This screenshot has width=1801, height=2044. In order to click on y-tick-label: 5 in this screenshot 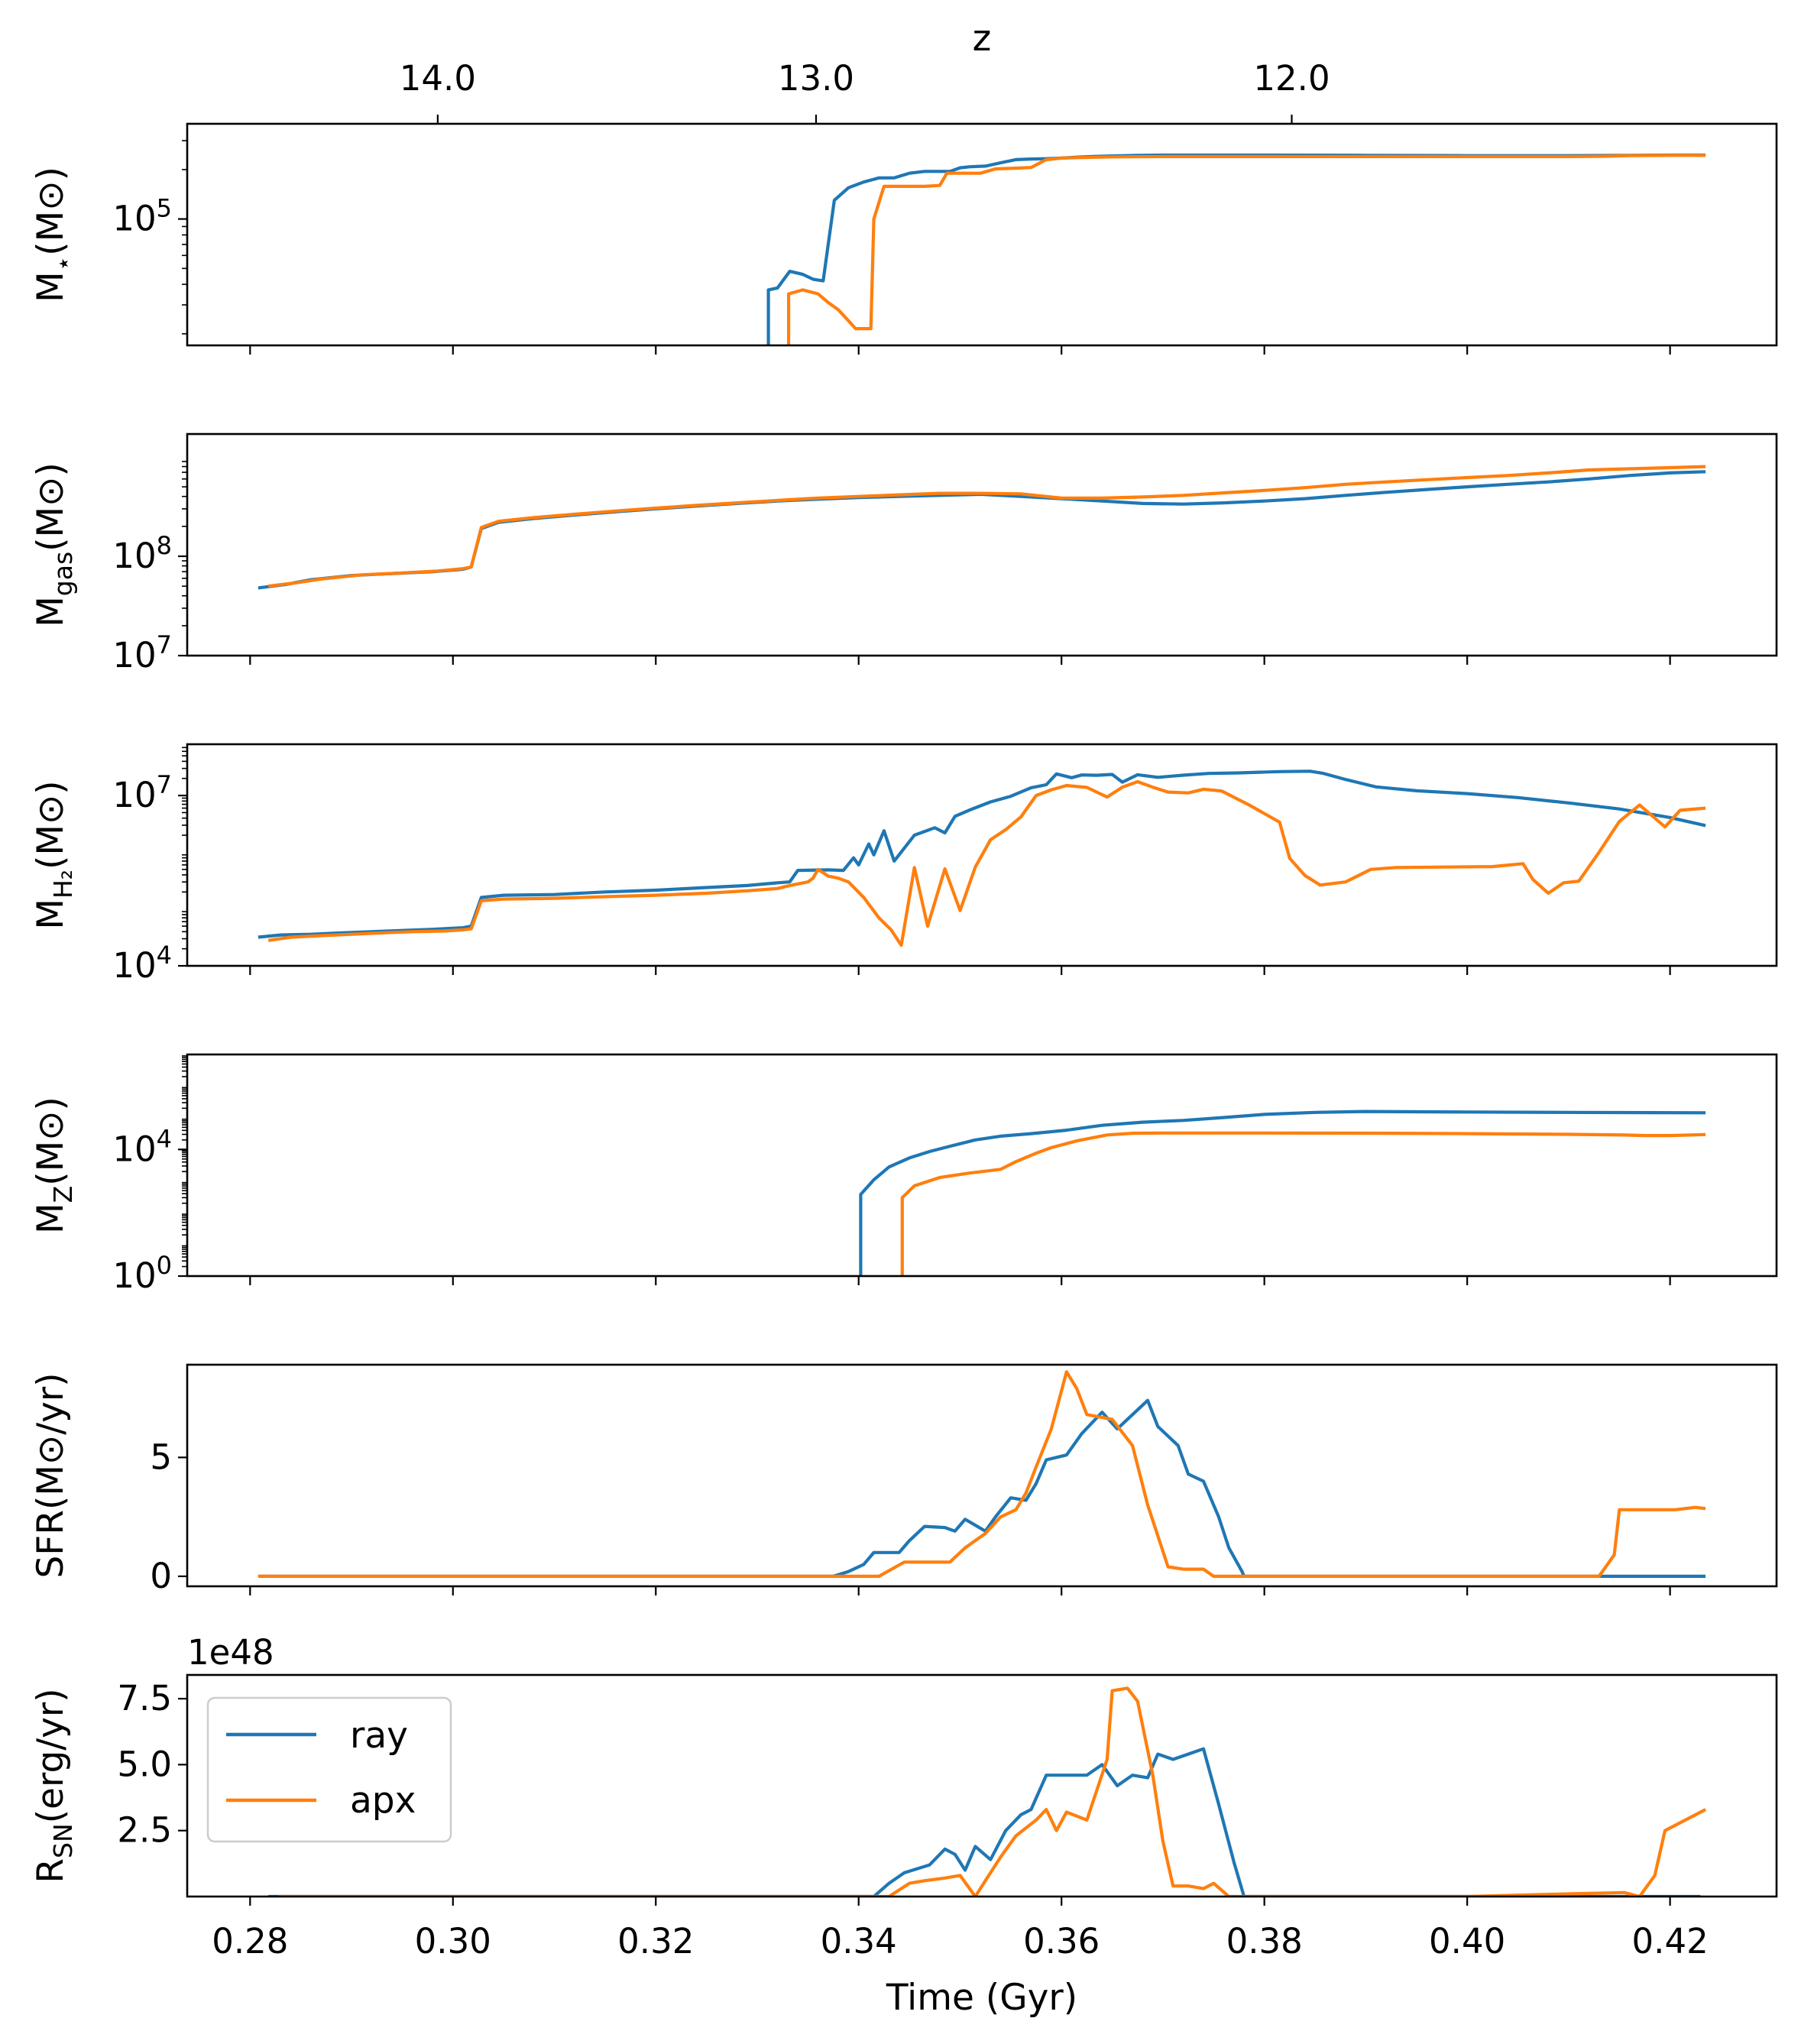, I will do `click(161, 1457)`.